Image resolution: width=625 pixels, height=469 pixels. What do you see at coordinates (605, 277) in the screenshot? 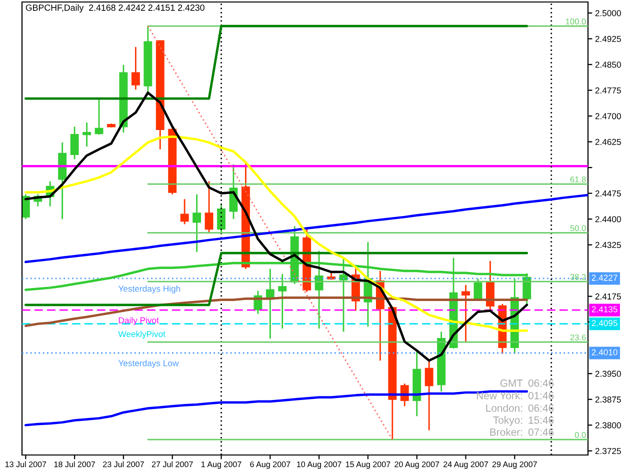
I see `annotation: 2.4227` at bounding box center [605, 277].